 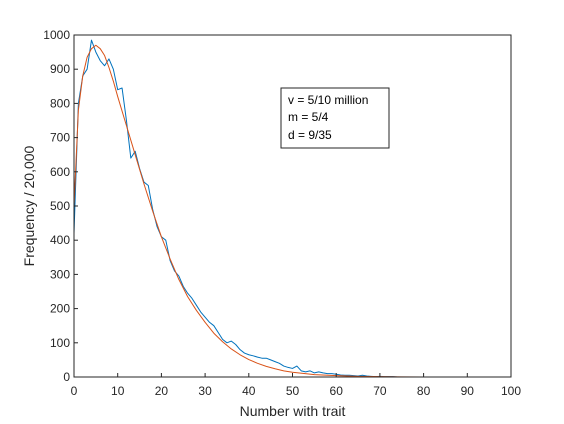 What do you see at coordinates (424, 391) in the screenshot?
I see `x-tick-label: 80` at bounding box center [424, 391].